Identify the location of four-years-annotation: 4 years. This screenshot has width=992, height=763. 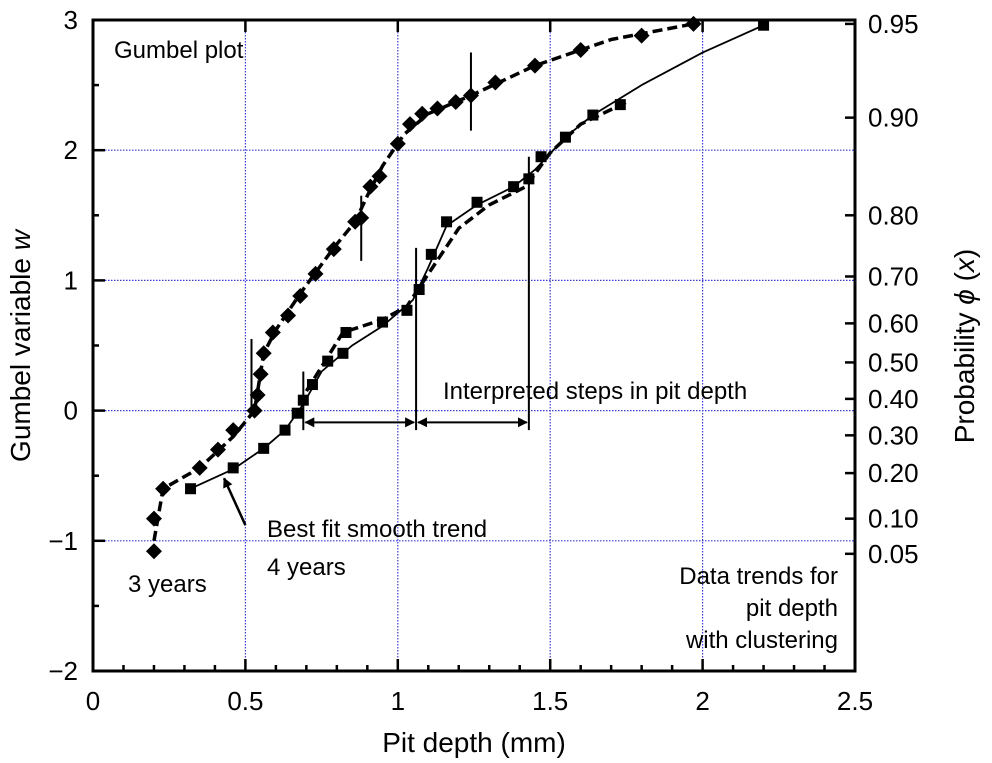
(306, 567).